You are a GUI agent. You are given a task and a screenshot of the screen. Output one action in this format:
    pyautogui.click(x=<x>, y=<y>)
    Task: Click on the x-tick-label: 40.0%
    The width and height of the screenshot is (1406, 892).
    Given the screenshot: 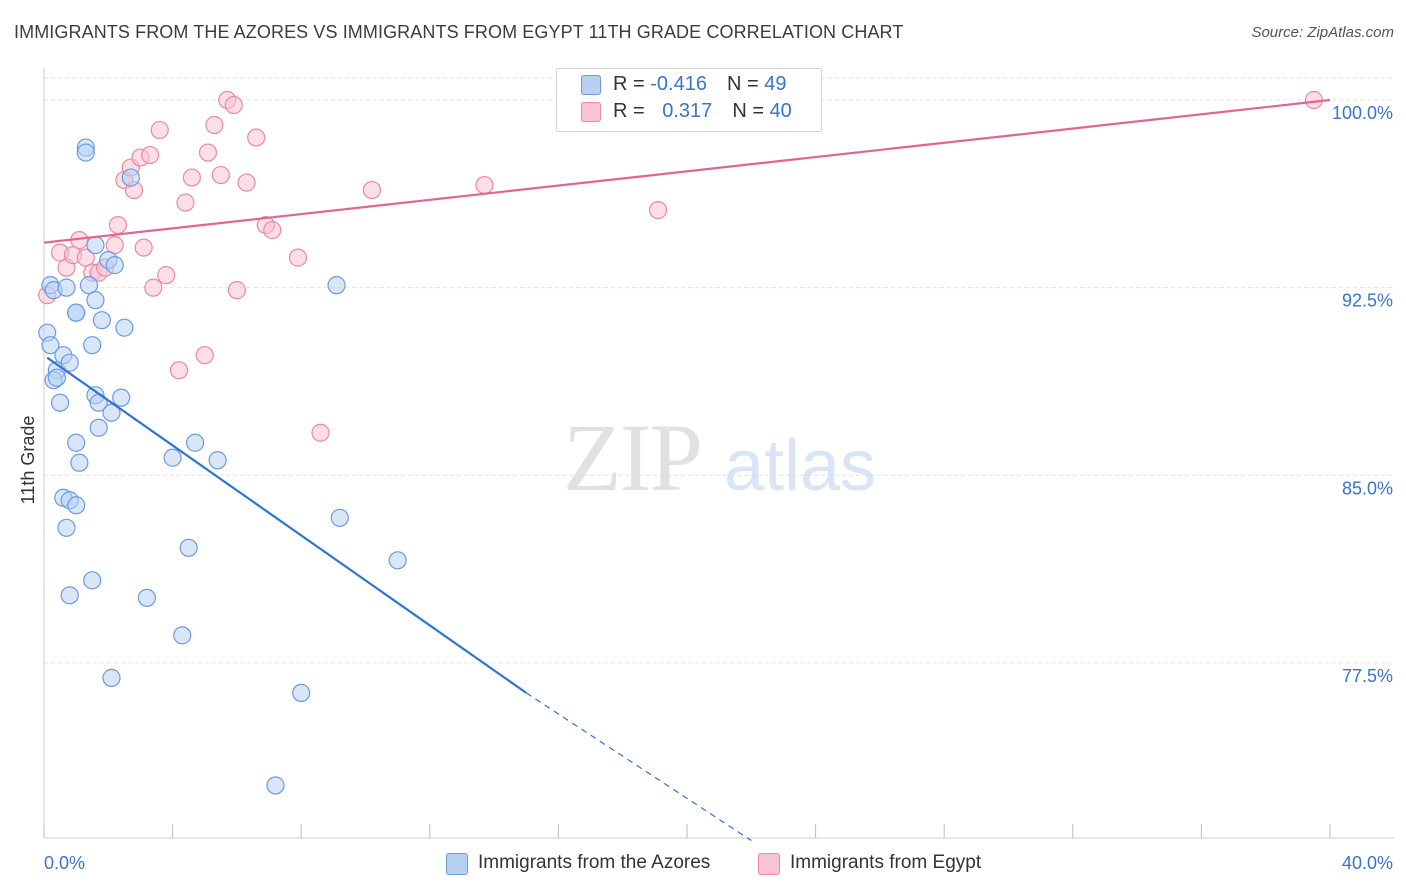 What is the action you would take?
    pyautogui.click(x=1367, y=863)
    